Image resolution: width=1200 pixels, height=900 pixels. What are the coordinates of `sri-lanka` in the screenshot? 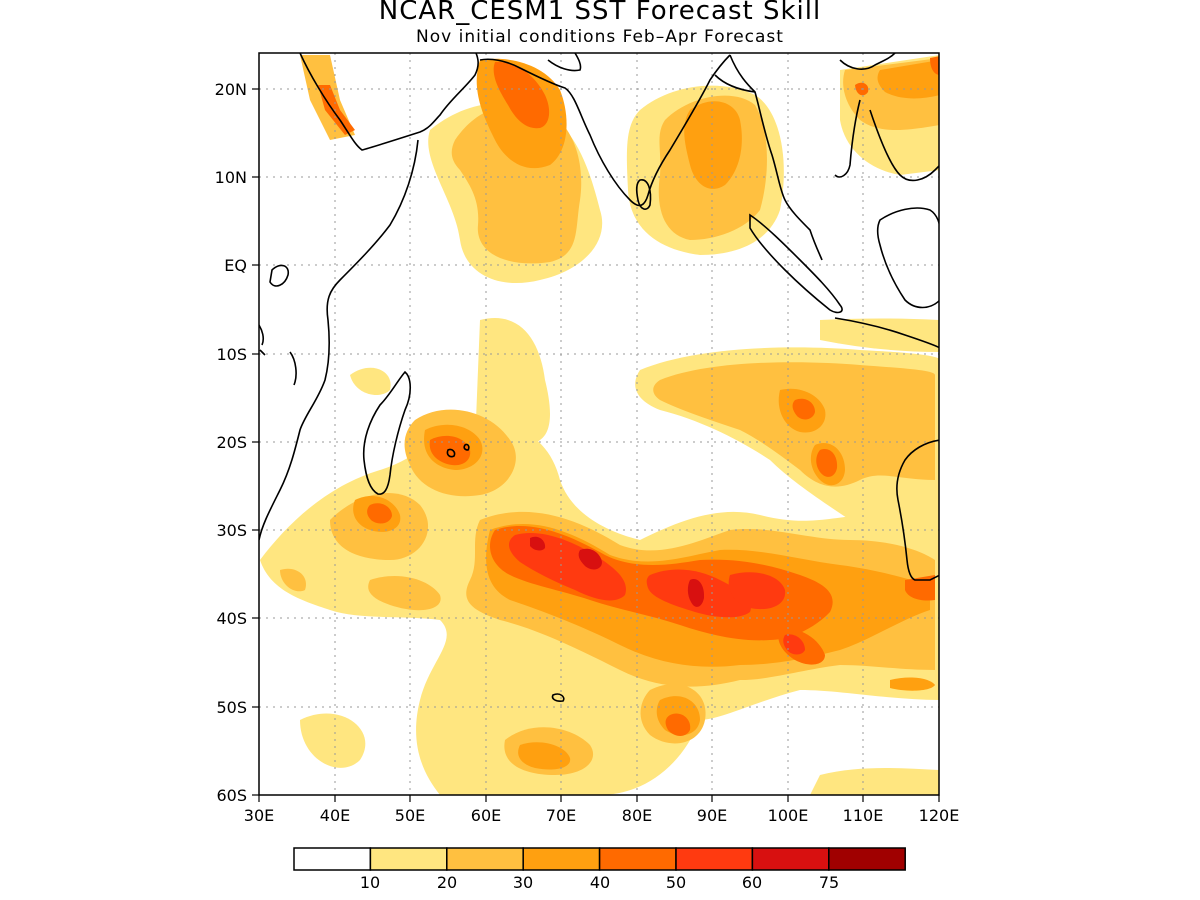 It's located at (643, 194).